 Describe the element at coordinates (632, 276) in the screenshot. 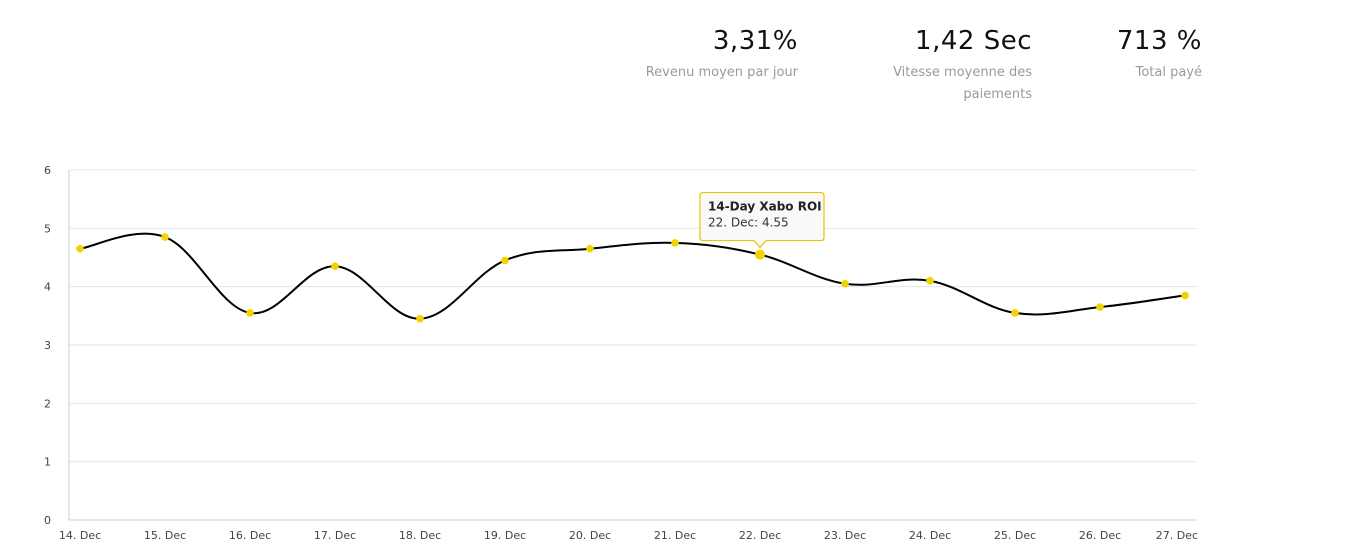

I see `series-line` at that location.